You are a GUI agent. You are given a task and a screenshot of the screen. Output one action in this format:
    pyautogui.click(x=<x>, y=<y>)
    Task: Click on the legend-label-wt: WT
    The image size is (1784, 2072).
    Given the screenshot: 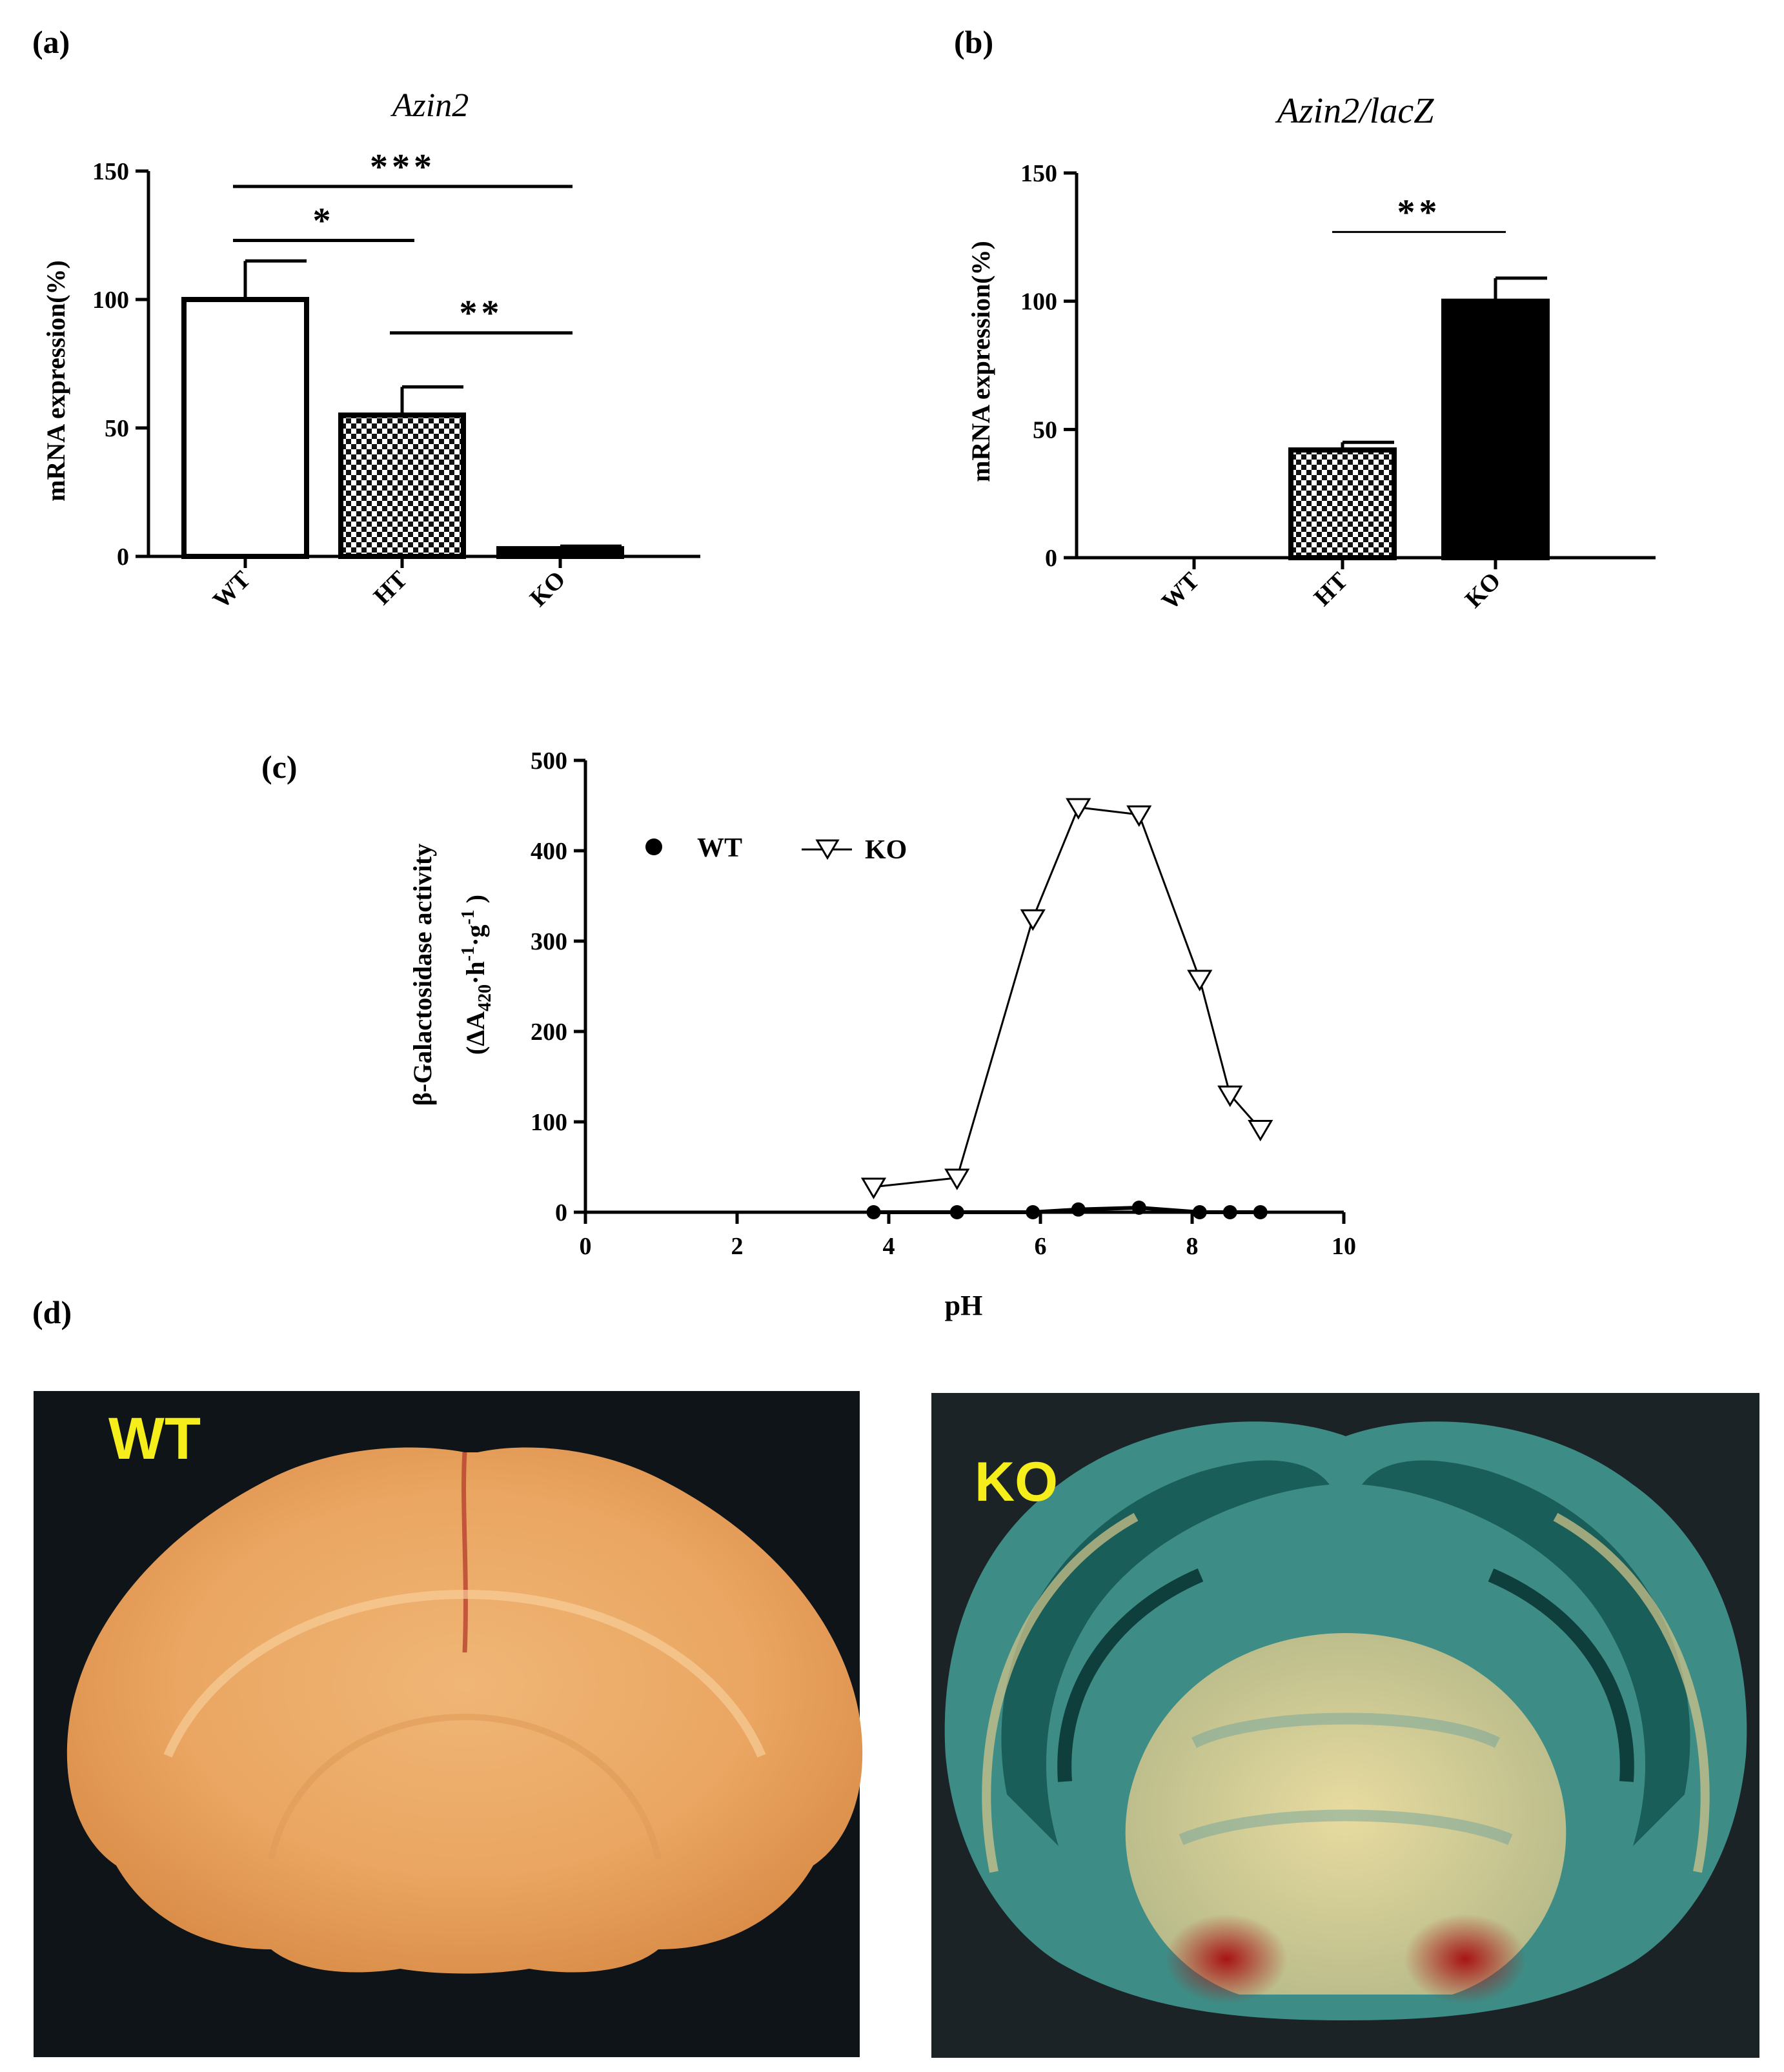 What is the action you would take?
    pyautogui.click(x=719, y=848)
    